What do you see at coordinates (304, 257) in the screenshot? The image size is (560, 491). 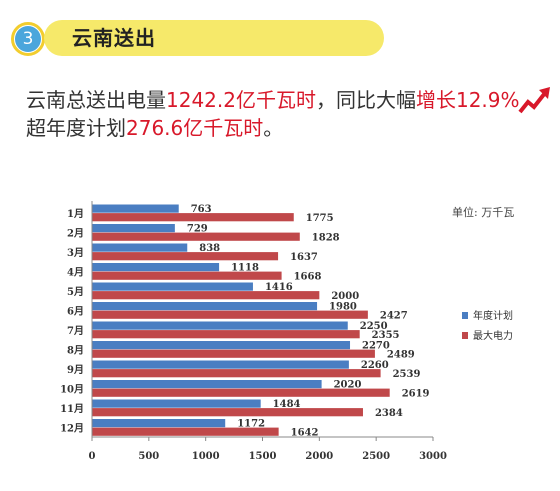 I see `max-power-value-label: 1637` at bounding box center [304, 257].